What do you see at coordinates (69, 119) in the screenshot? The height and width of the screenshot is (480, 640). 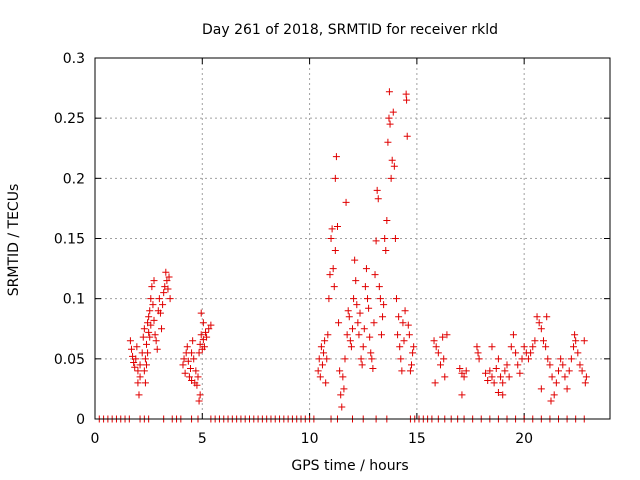 I see `y-tick-label: 0.25` at bounding box center [69, 119].